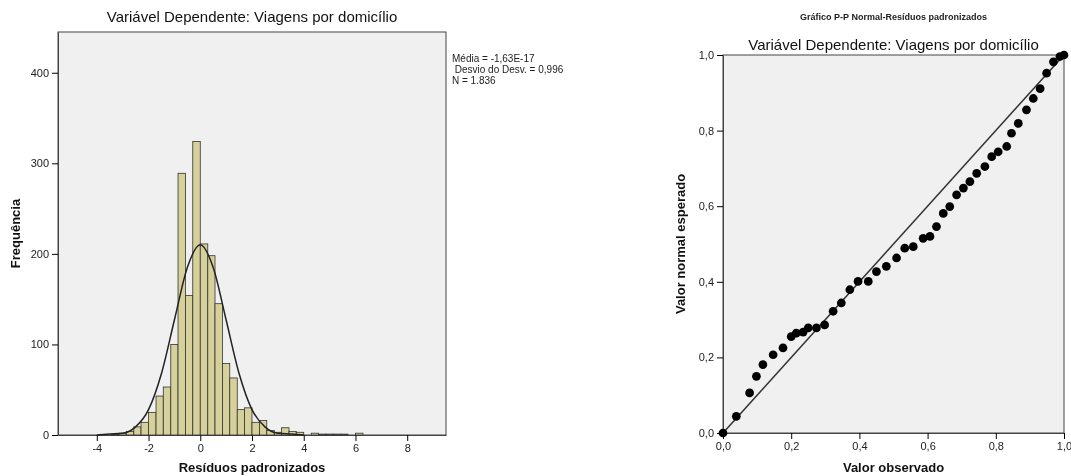 This screenshot has height=476, width=1071. Describe the element at coordinates (706, 130) in the screenshot. I see `y-tick-label: 0,8` at that location.